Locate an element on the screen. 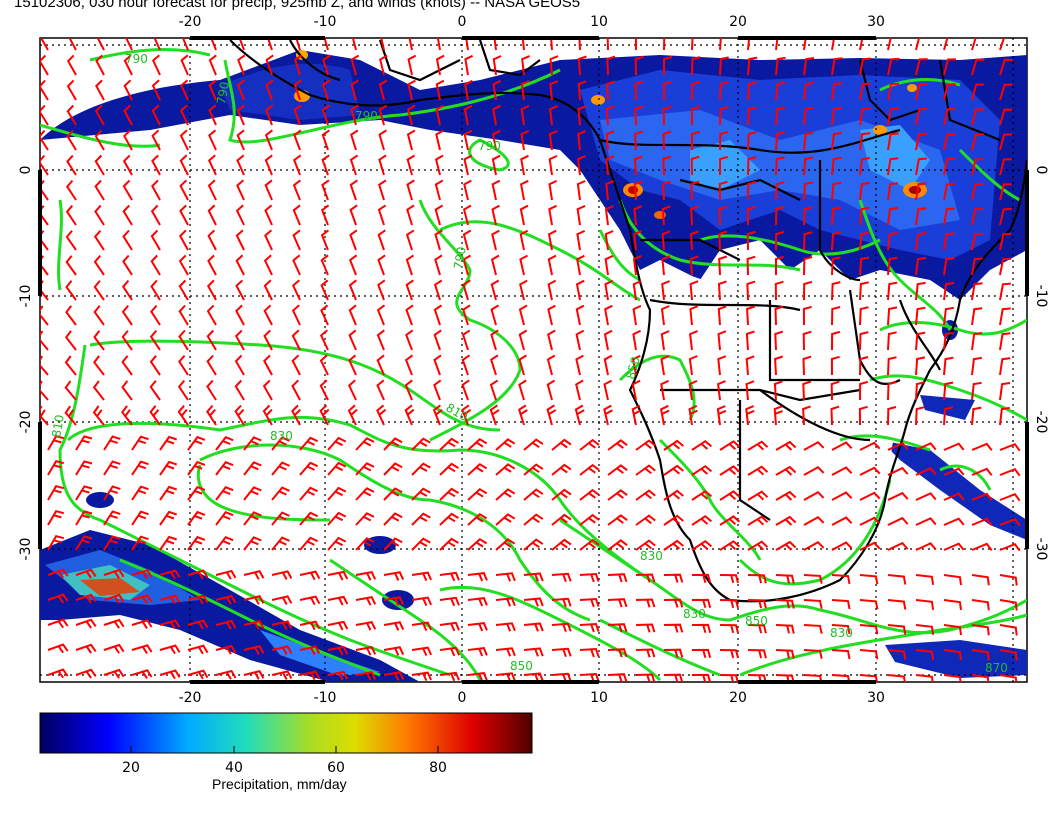 This screenshot has height=816, width=1056. colorbar-label: Precipitation, mm/day is located at coordinates (279, 784).